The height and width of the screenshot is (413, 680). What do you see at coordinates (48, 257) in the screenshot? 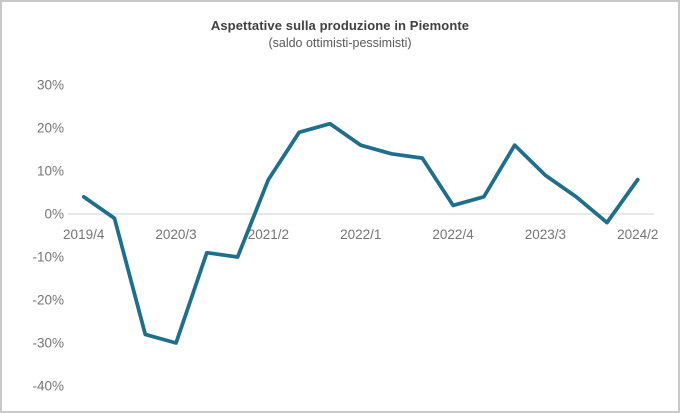
I see `y-axis-tick-label: -10%` at bounding box center [48, 257].